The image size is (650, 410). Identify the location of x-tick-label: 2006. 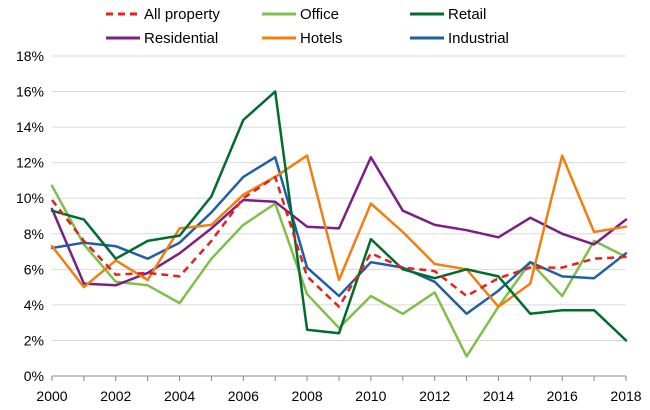
(243, 396).